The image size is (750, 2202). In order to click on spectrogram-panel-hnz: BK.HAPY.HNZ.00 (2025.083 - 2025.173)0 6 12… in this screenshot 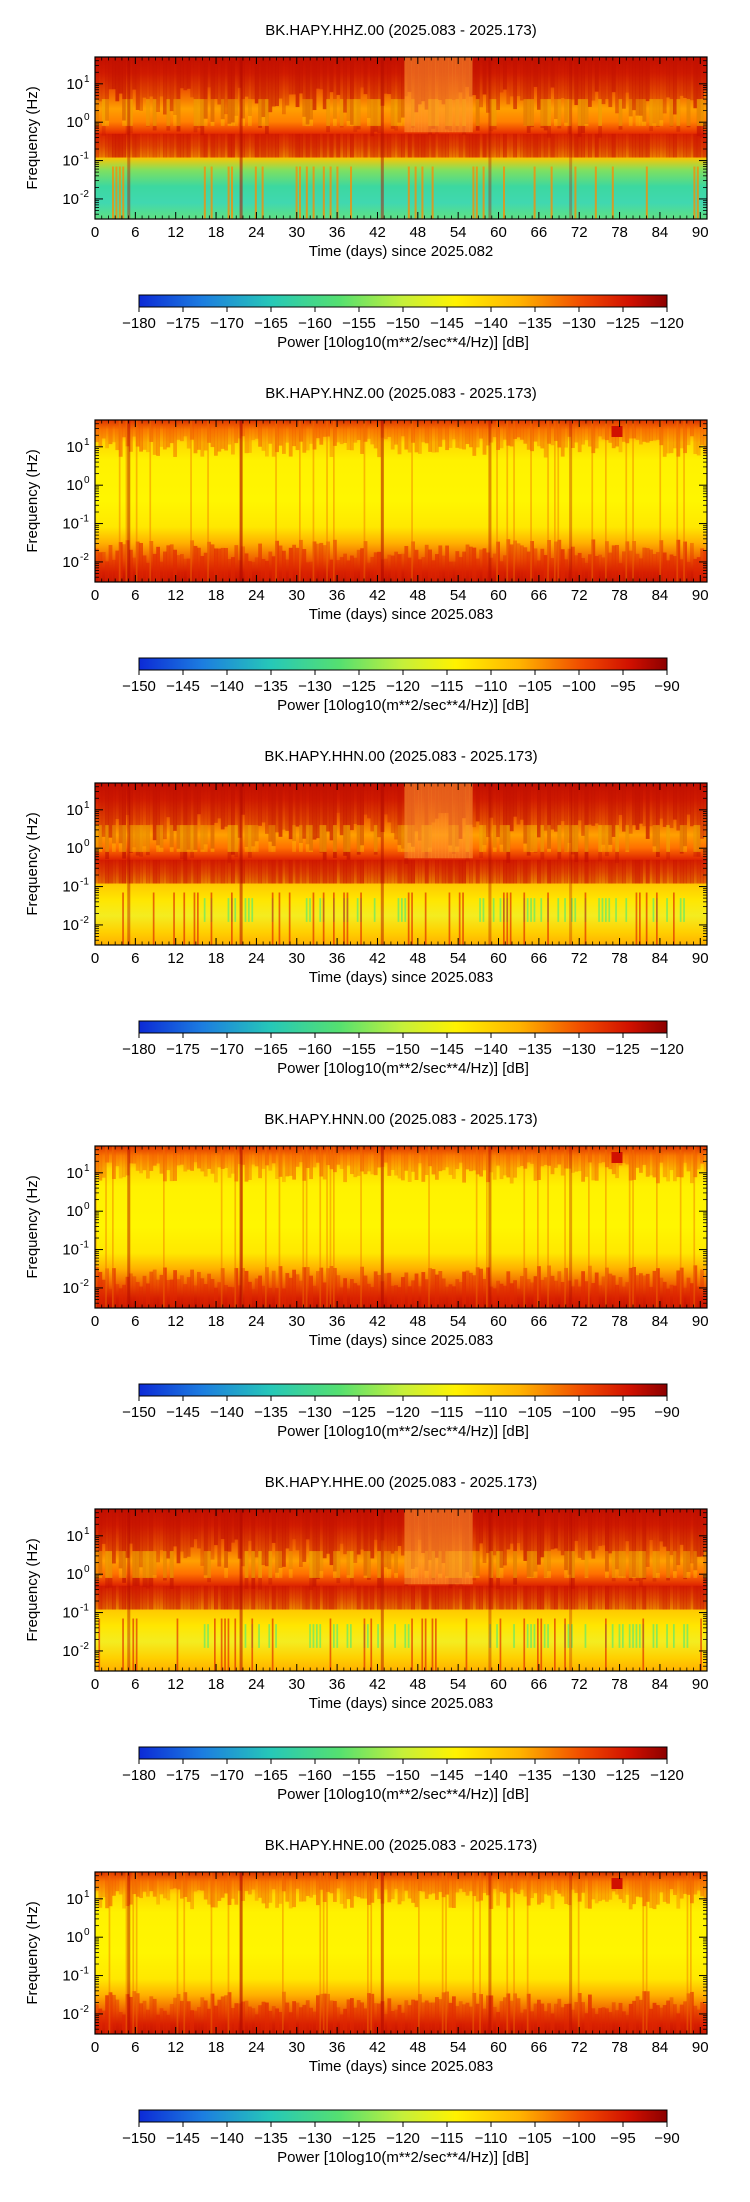, I will do `click(366, 549)`.